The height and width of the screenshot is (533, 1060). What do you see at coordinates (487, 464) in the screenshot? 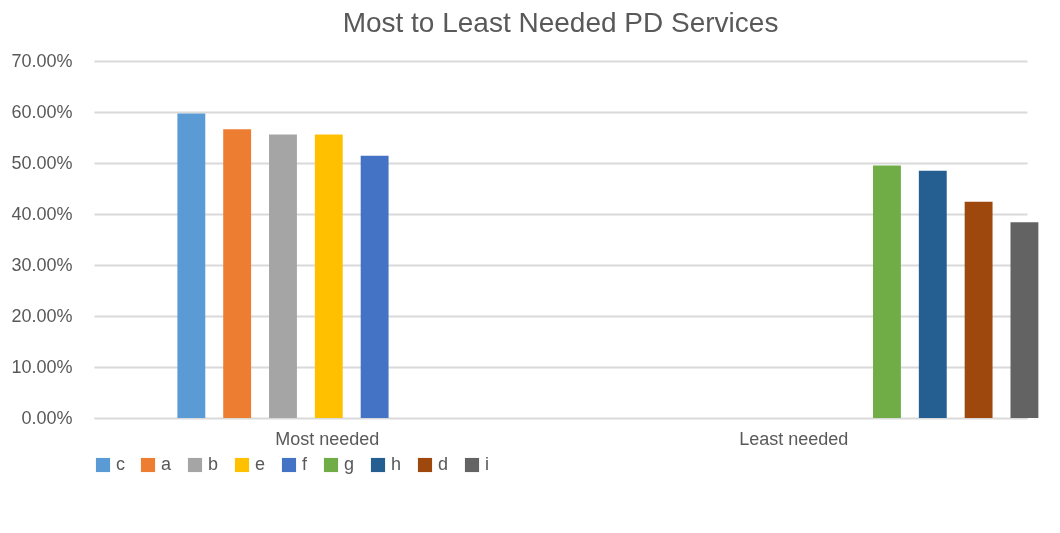
I see `legend-label: i` at bounding box center [487, 464].